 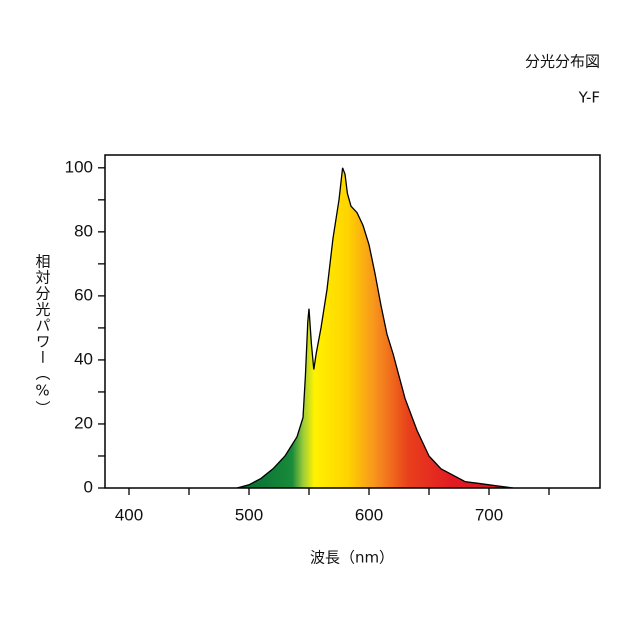 I want to click on y-tick-label: 40, so click(x=83, y=358).